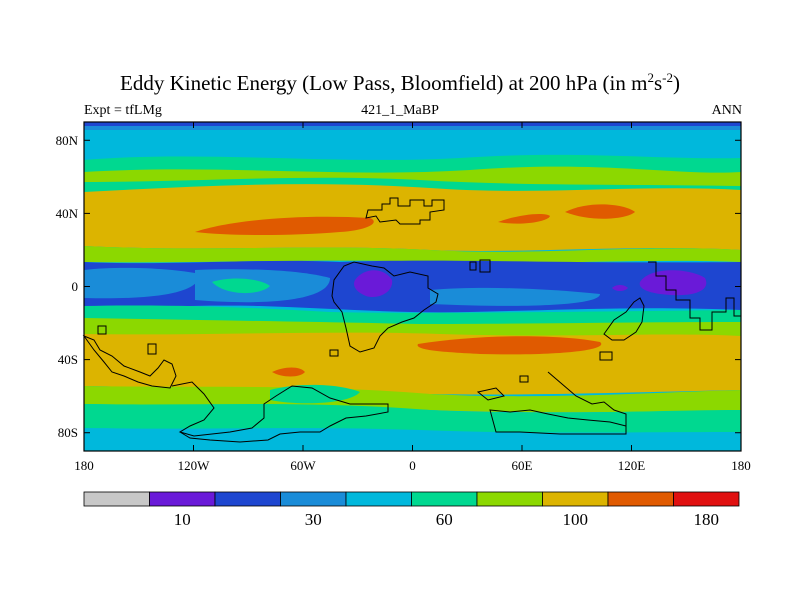  I want to click on tropical-patch-west, so click(142, 283).